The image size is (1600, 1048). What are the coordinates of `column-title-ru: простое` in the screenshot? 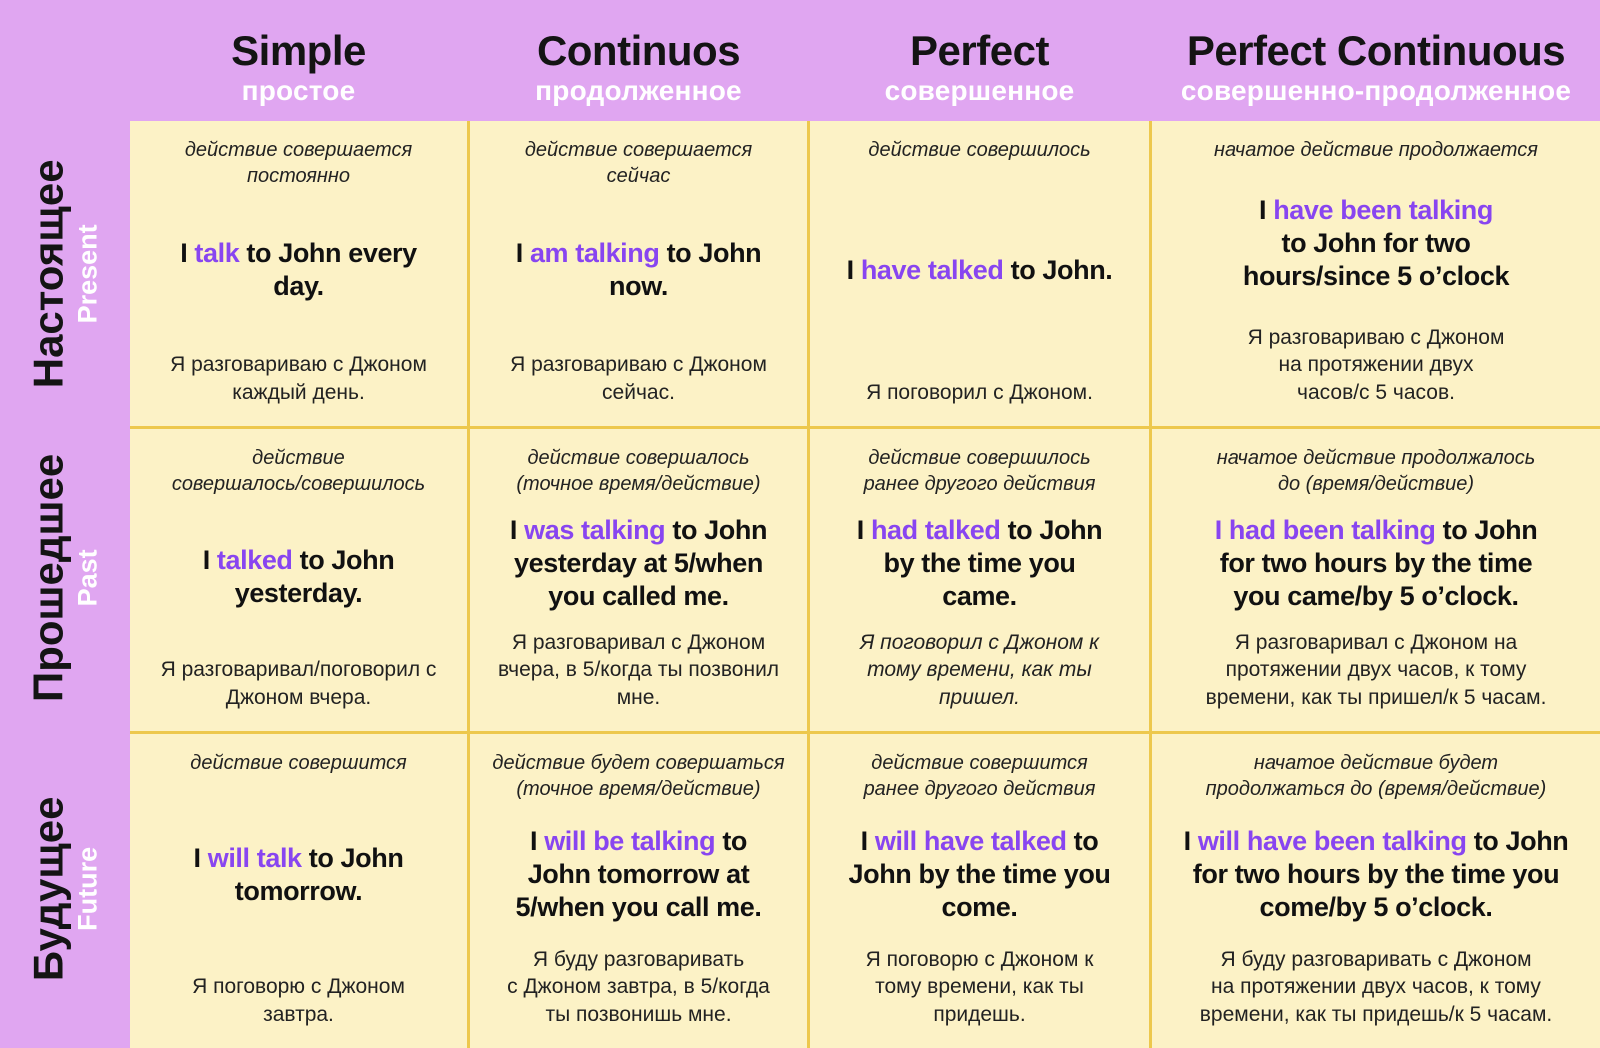 It's located at (298, 90).